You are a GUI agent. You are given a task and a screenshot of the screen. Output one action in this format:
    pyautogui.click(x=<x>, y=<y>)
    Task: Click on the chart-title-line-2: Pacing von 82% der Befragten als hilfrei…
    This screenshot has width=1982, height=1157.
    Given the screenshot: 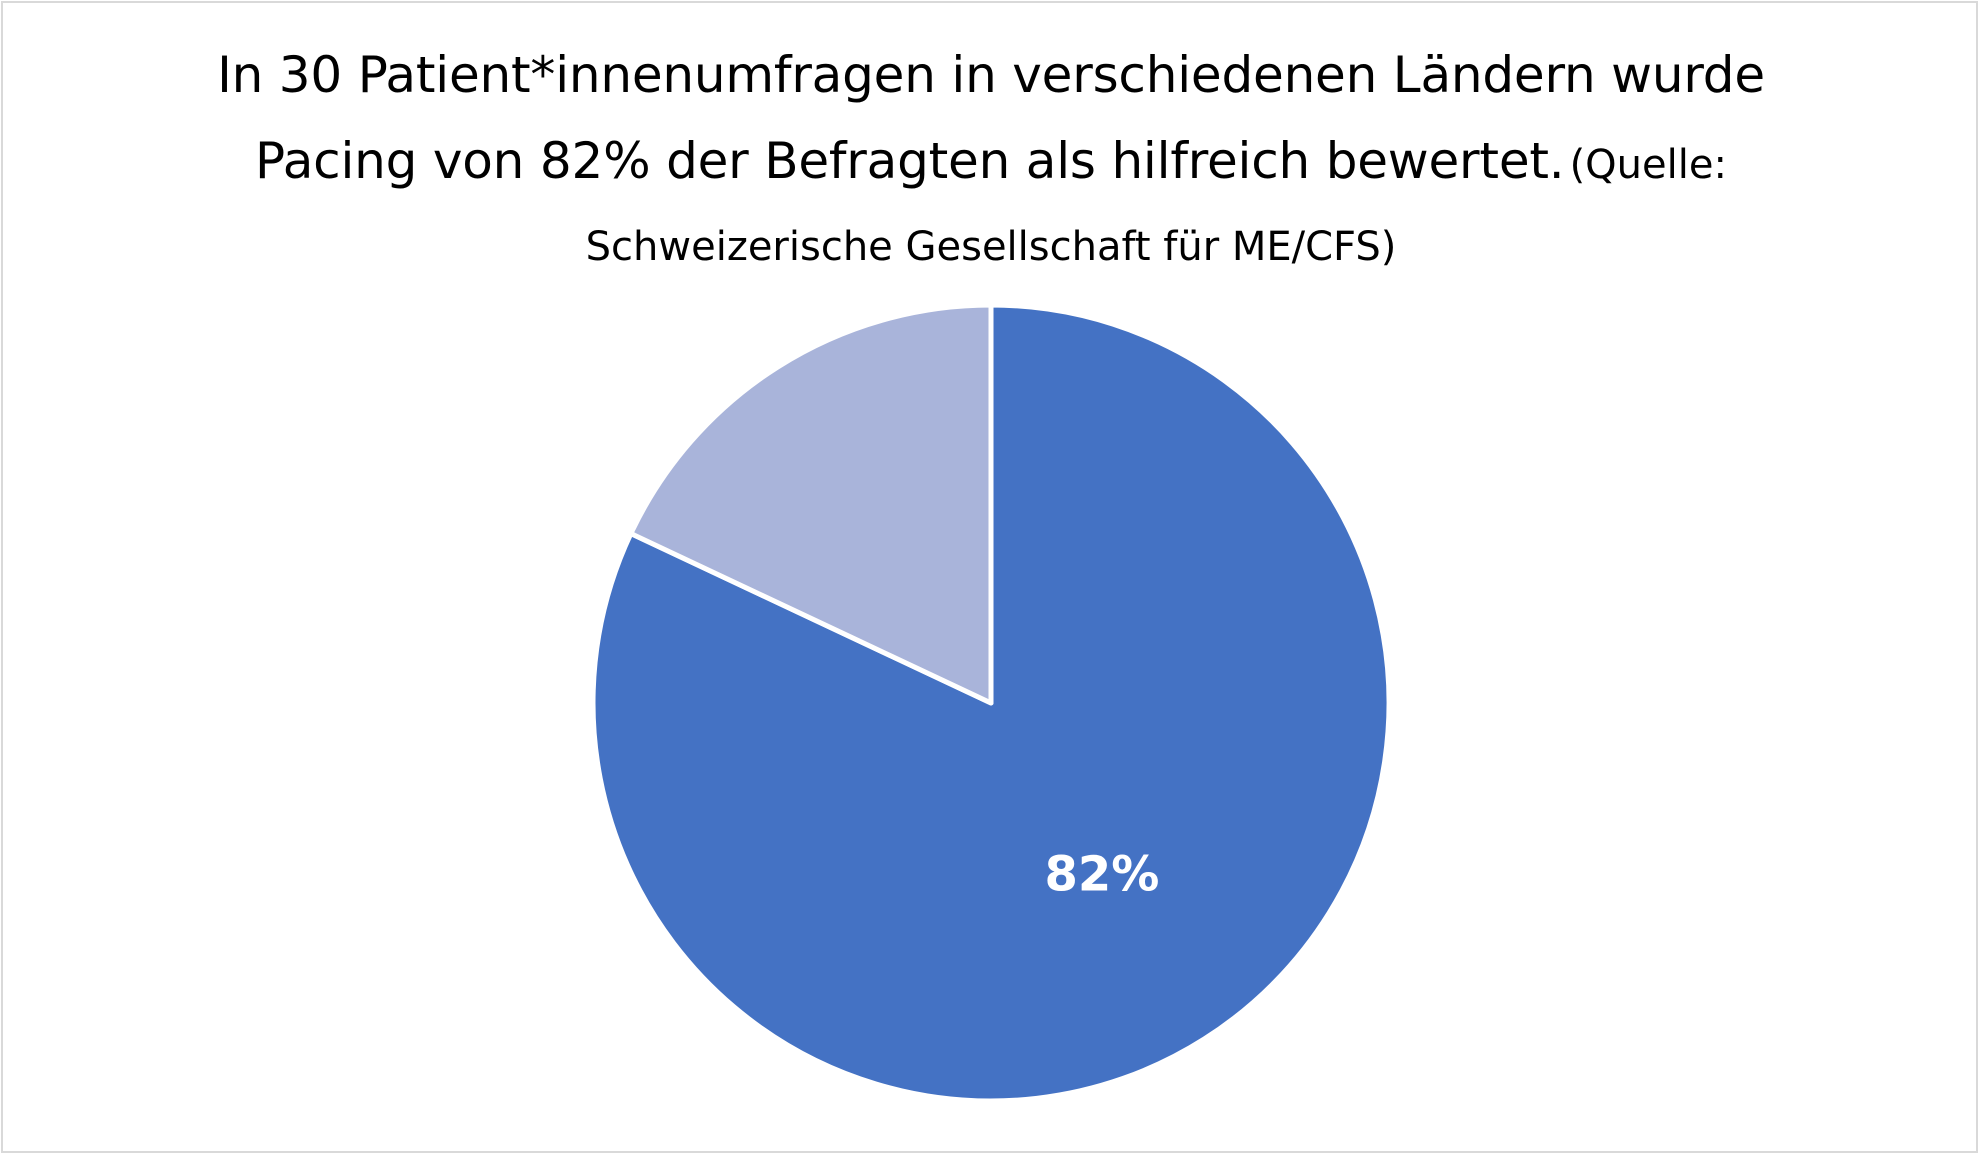 What is the action you would take?
    pyautogui.click(x=991, y=161)
    